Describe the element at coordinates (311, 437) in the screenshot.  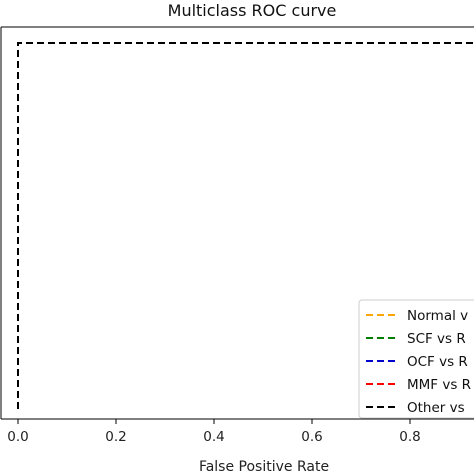
I see `x-tick-label: 0.6` at that location.